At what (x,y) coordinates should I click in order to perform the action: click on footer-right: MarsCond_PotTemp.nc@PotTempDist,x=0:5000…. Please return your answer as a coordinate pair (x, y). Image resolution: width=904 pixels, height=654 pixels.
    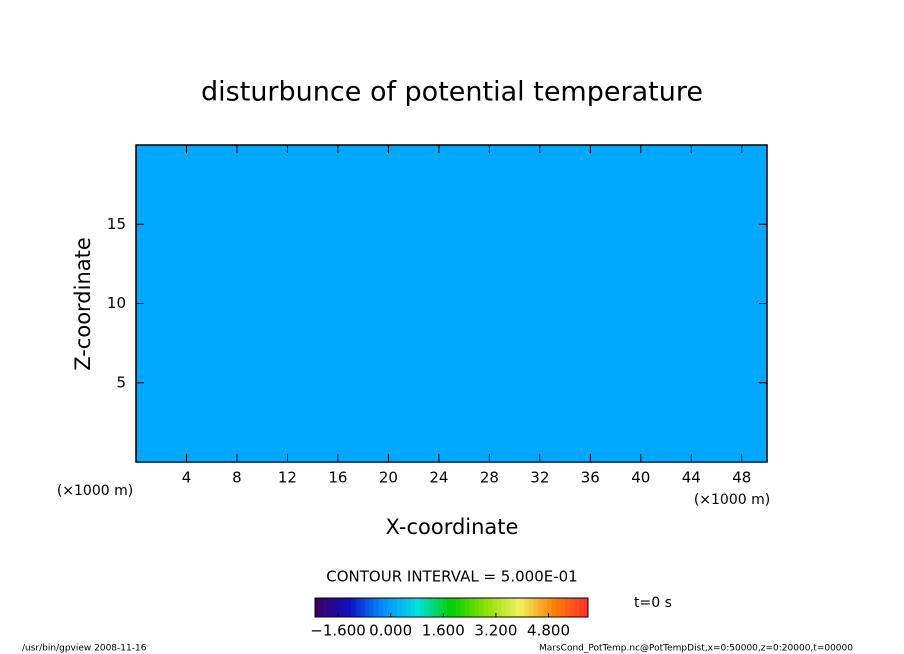
    Looking at the image, I should click on (696, 649).